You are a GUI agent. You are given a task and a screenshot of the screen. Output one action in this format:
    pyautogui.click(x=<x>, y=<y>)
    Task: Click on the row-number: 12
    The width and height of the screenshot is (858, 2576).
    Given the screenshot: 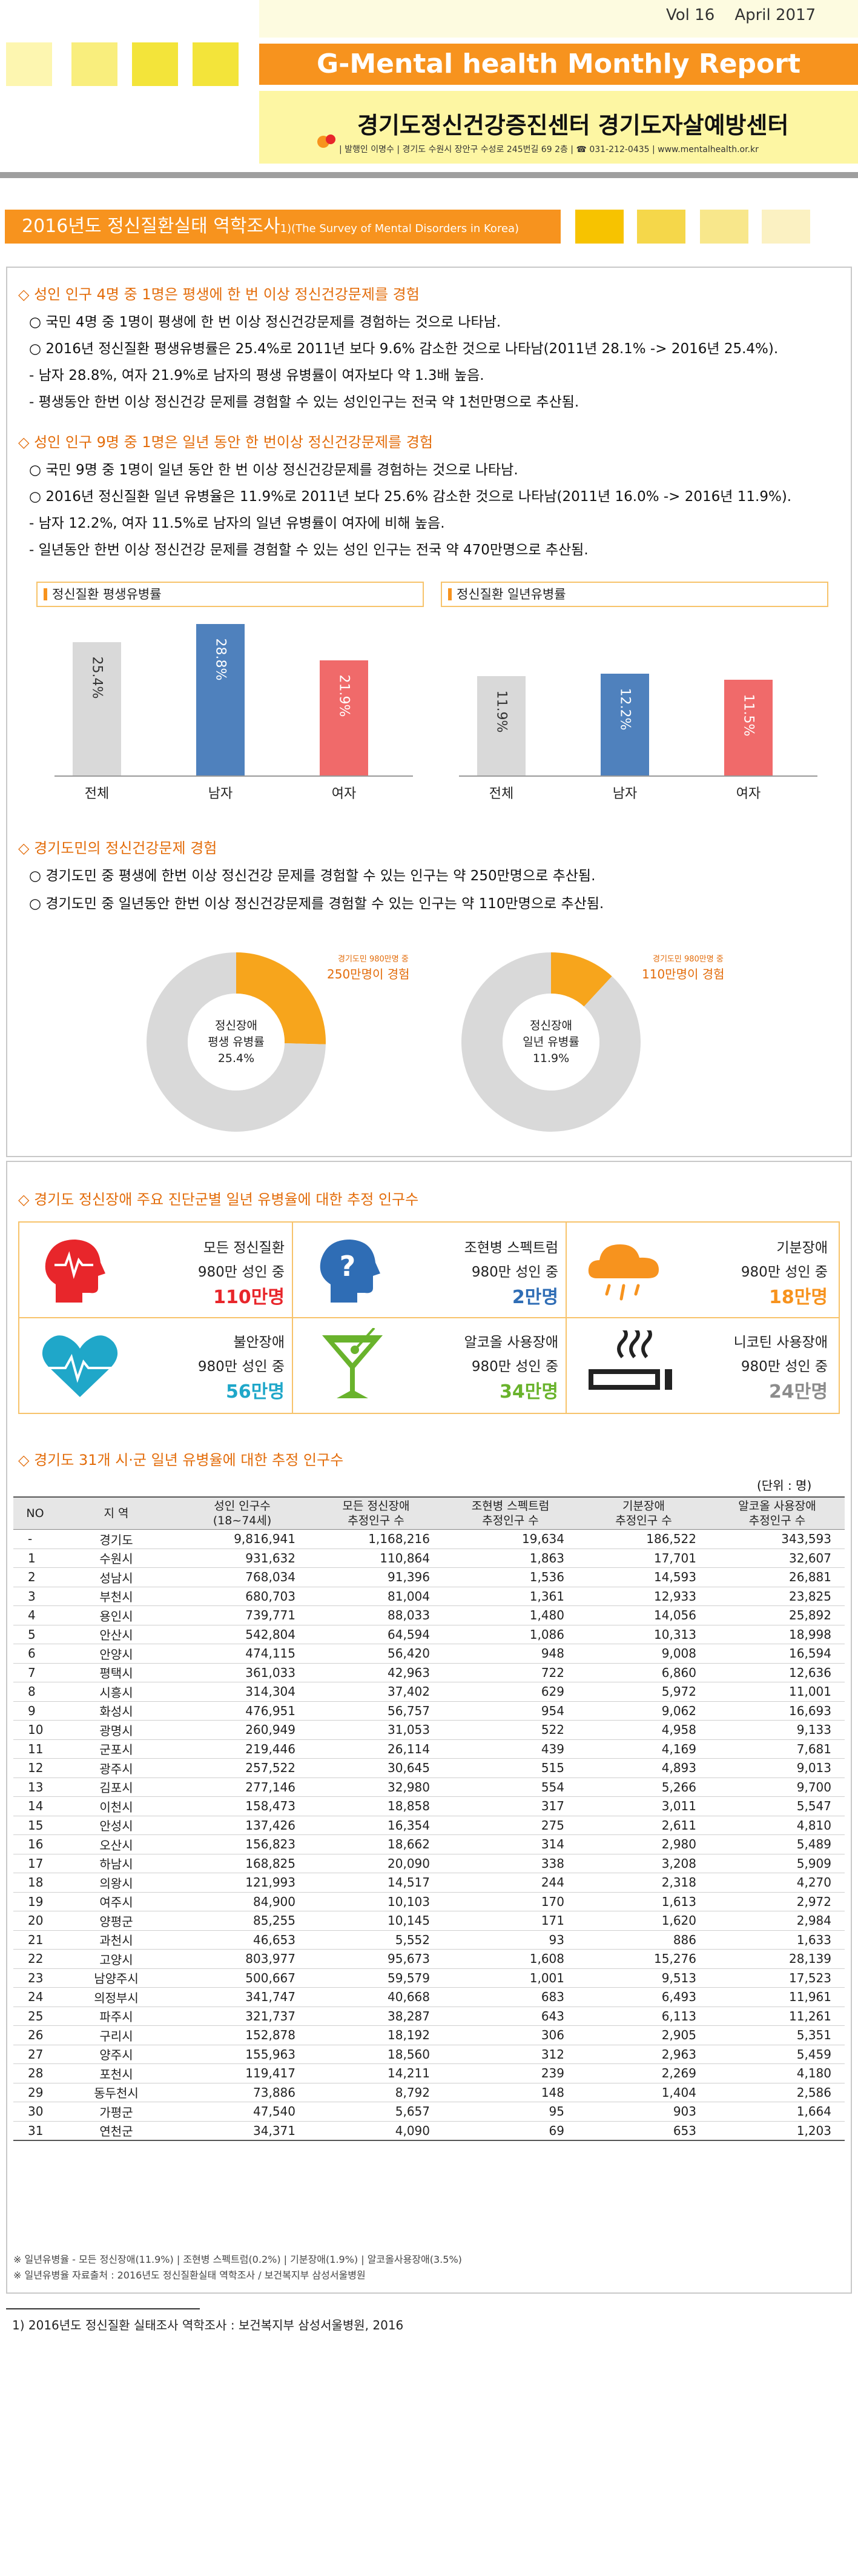 What is the action you would take?
    pyautogui.click(x=35, y=1768)
    